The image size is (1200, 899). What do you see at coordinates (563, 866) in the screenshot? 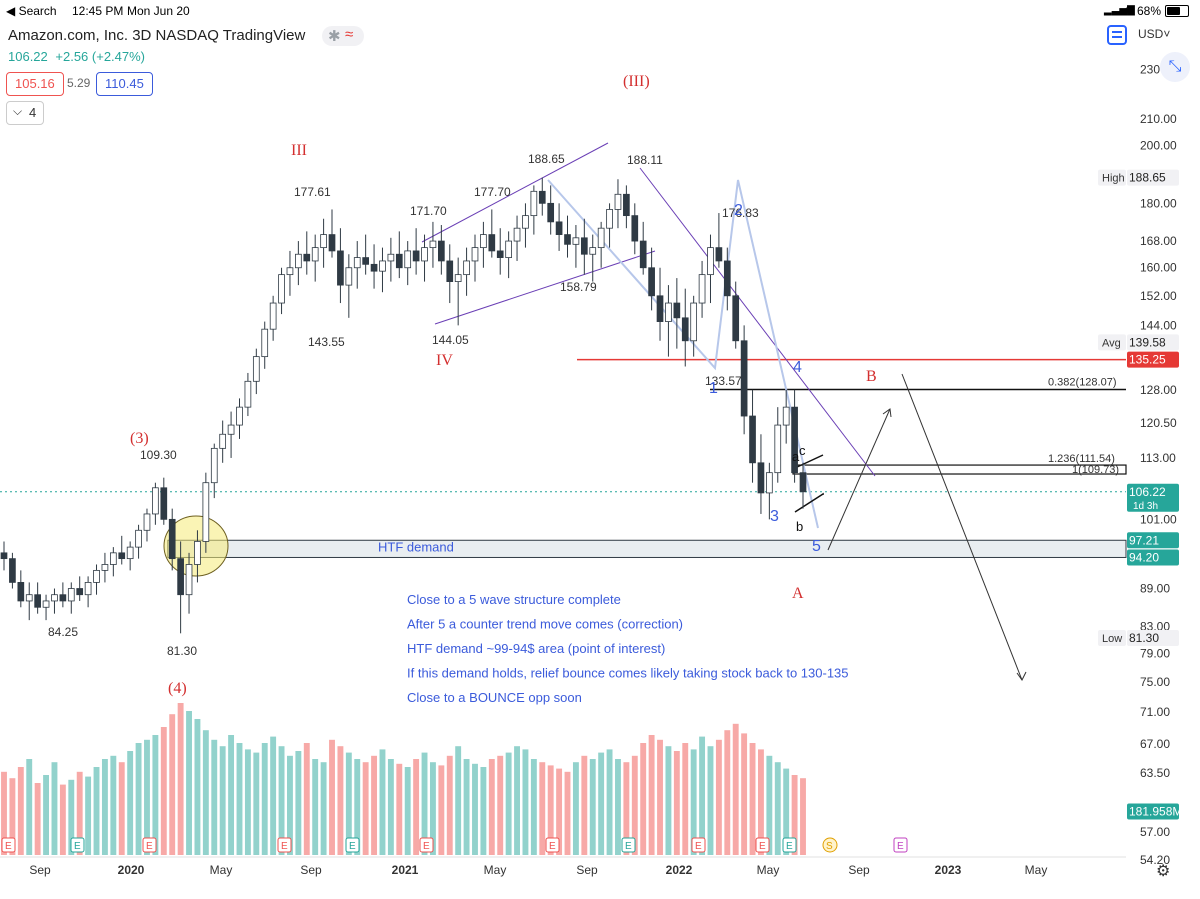
I see `time-axis: Sep 2020 May Sep 2021 May Sep 2022 May Sep 2023 May` at bounding box center [563, 866].